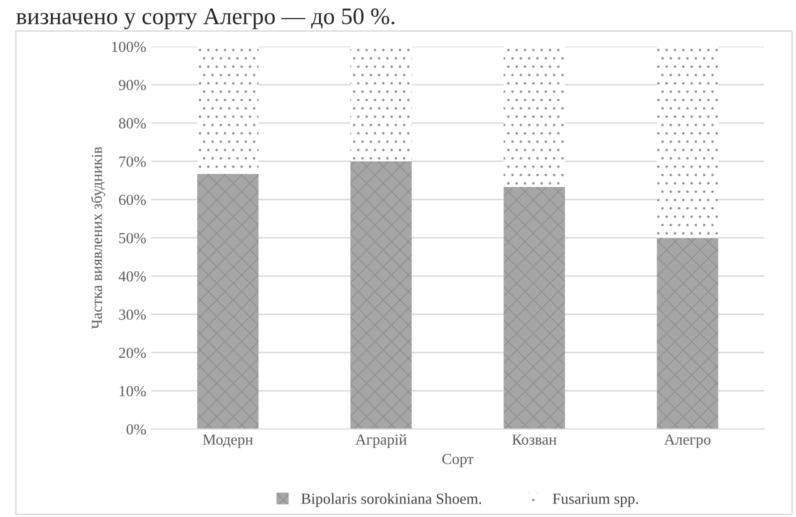  Describe the element at coordinates (534, 439) in the screenshot. I see `x-tick-label: Козван` at that location.